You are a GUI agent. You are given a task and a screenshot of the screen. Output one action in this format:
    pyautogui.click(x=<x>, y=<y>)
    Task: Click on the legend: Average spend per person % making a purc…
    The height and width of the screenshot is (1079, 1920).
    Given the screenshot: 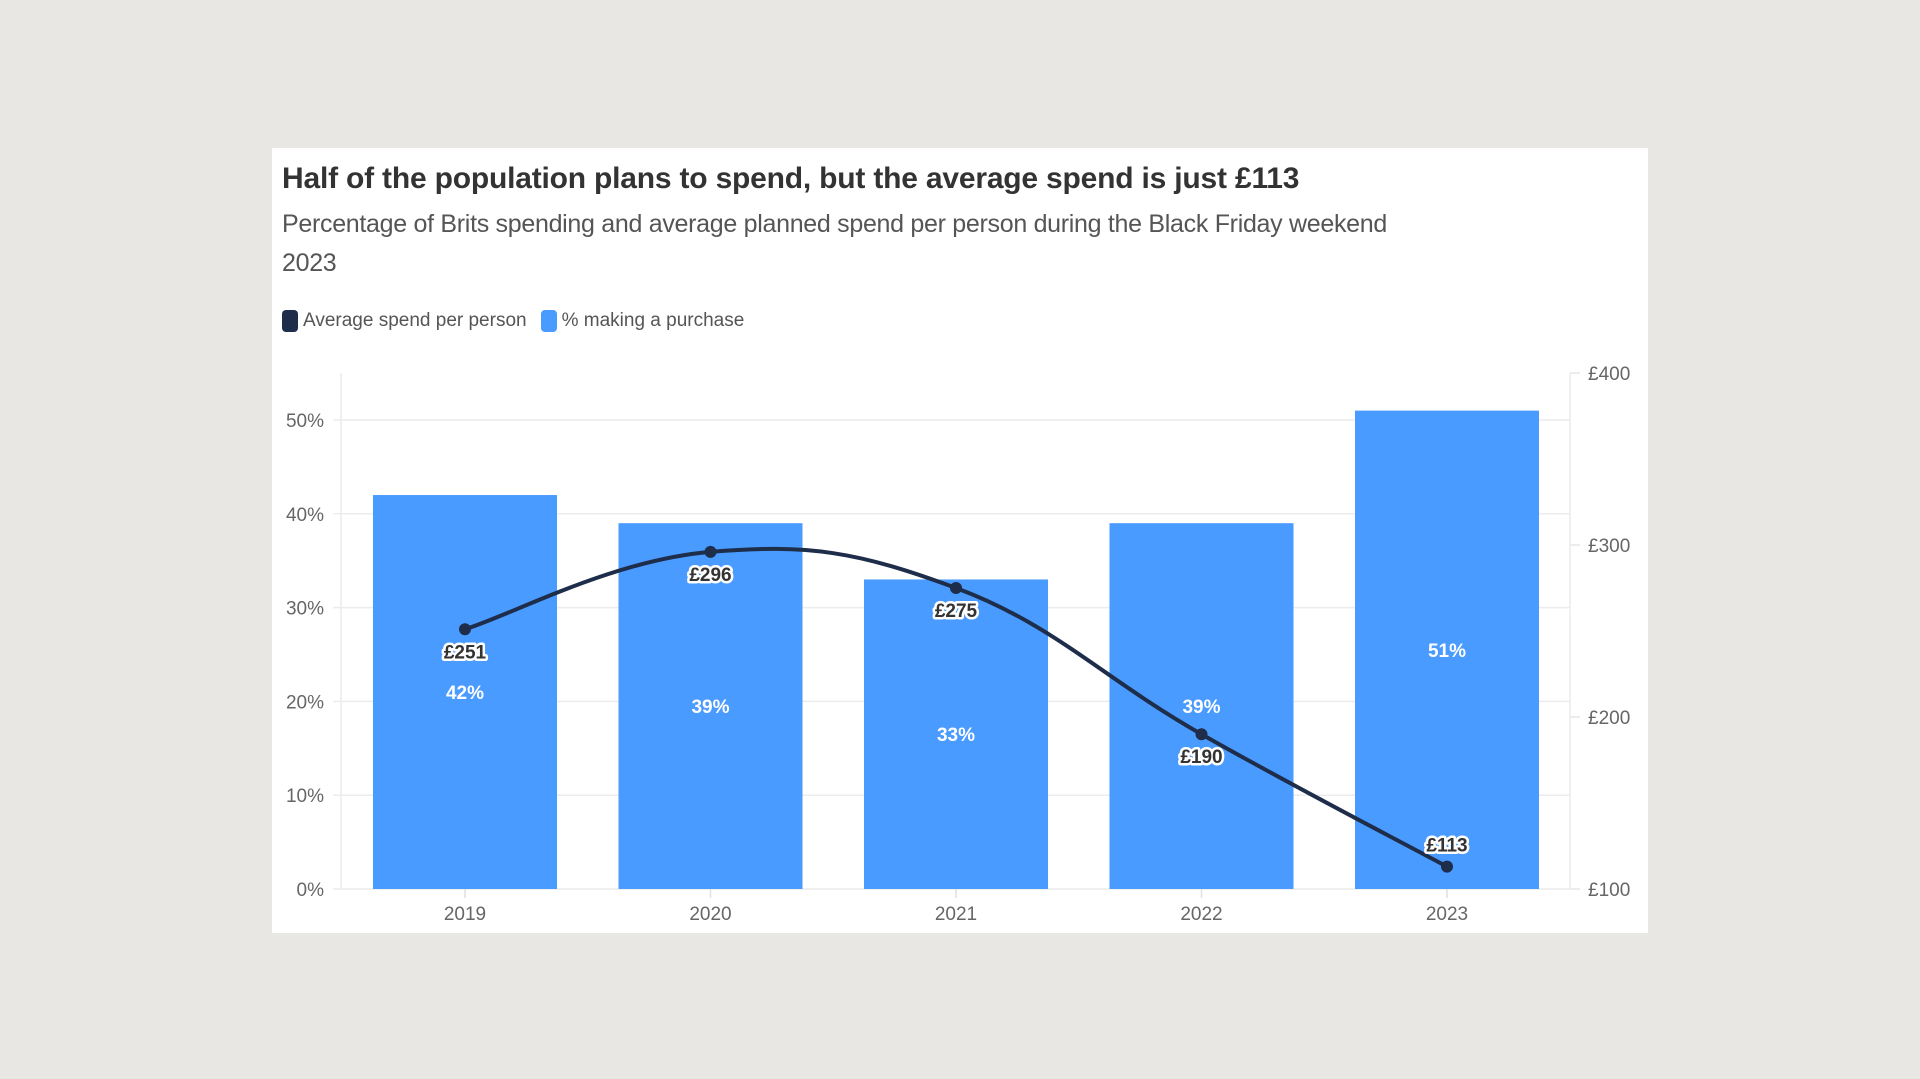 What is the action you would take?
    pyautogui.click(x=517, y=321)
    